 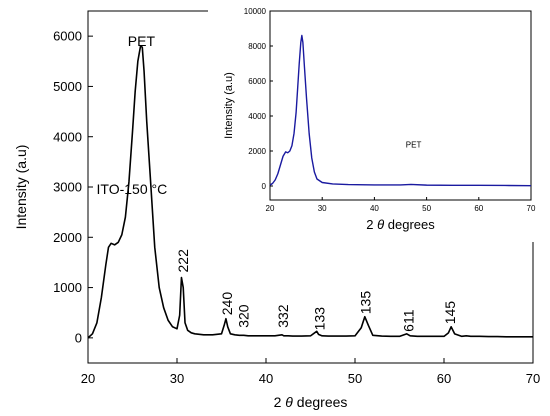 I want to click on main-x-tick-label: 70, so click(x=533, y=378).